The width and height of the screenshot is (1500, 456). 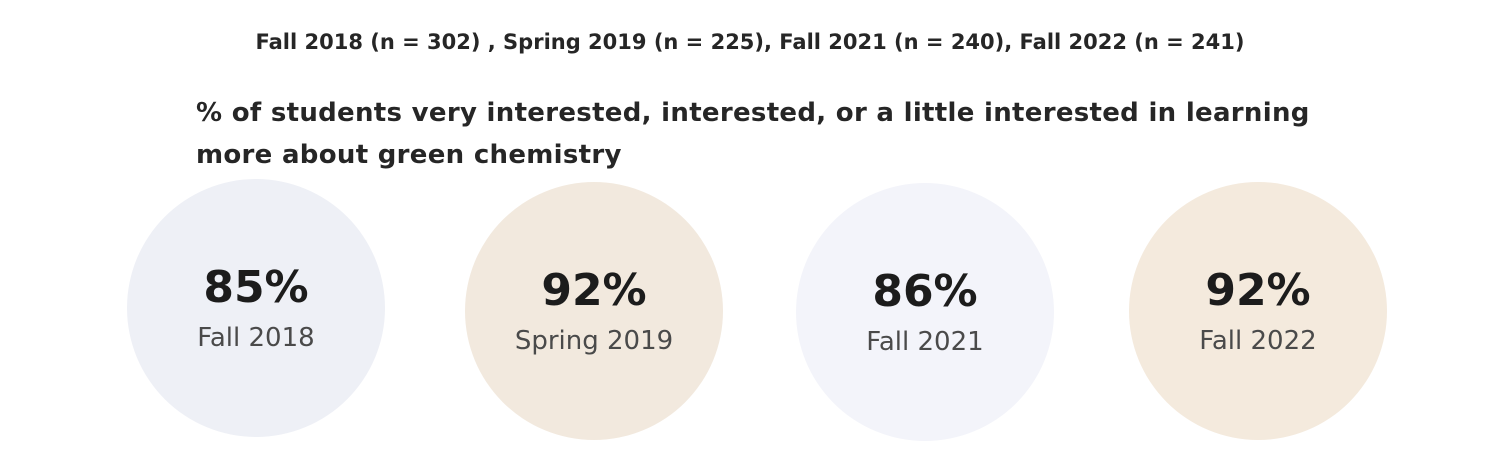 I want to click on bubble-value: 85%, so click(x=256, y=287).